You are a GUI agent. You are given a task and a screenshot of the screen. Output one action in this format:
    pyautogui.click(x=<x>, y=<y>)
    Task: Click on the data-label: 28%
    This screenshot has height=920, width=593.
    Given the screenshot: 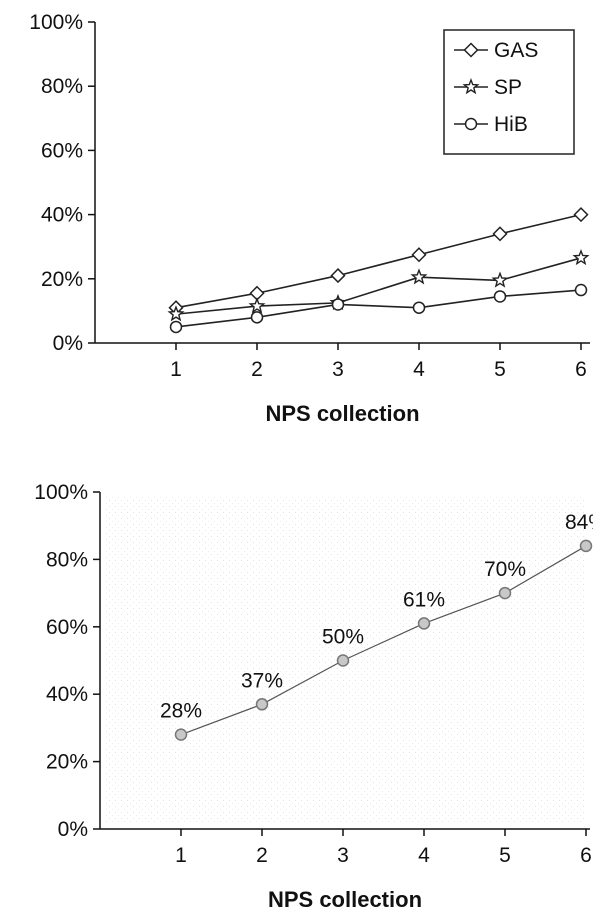 What is the action you would take?
    pyautogui.click(x=181, y=711)
    